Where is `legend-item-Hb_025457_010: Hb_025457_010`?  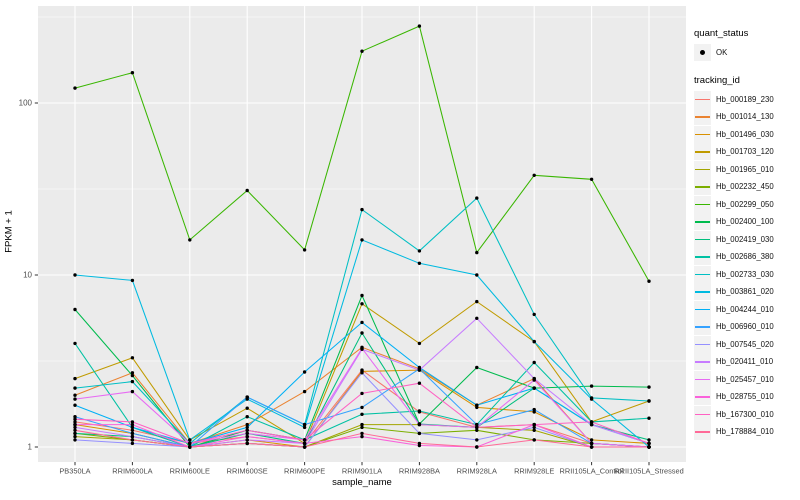
legend-item-Hb_025457_010: Hb_025457_010 is located at coordinates (747, 379).